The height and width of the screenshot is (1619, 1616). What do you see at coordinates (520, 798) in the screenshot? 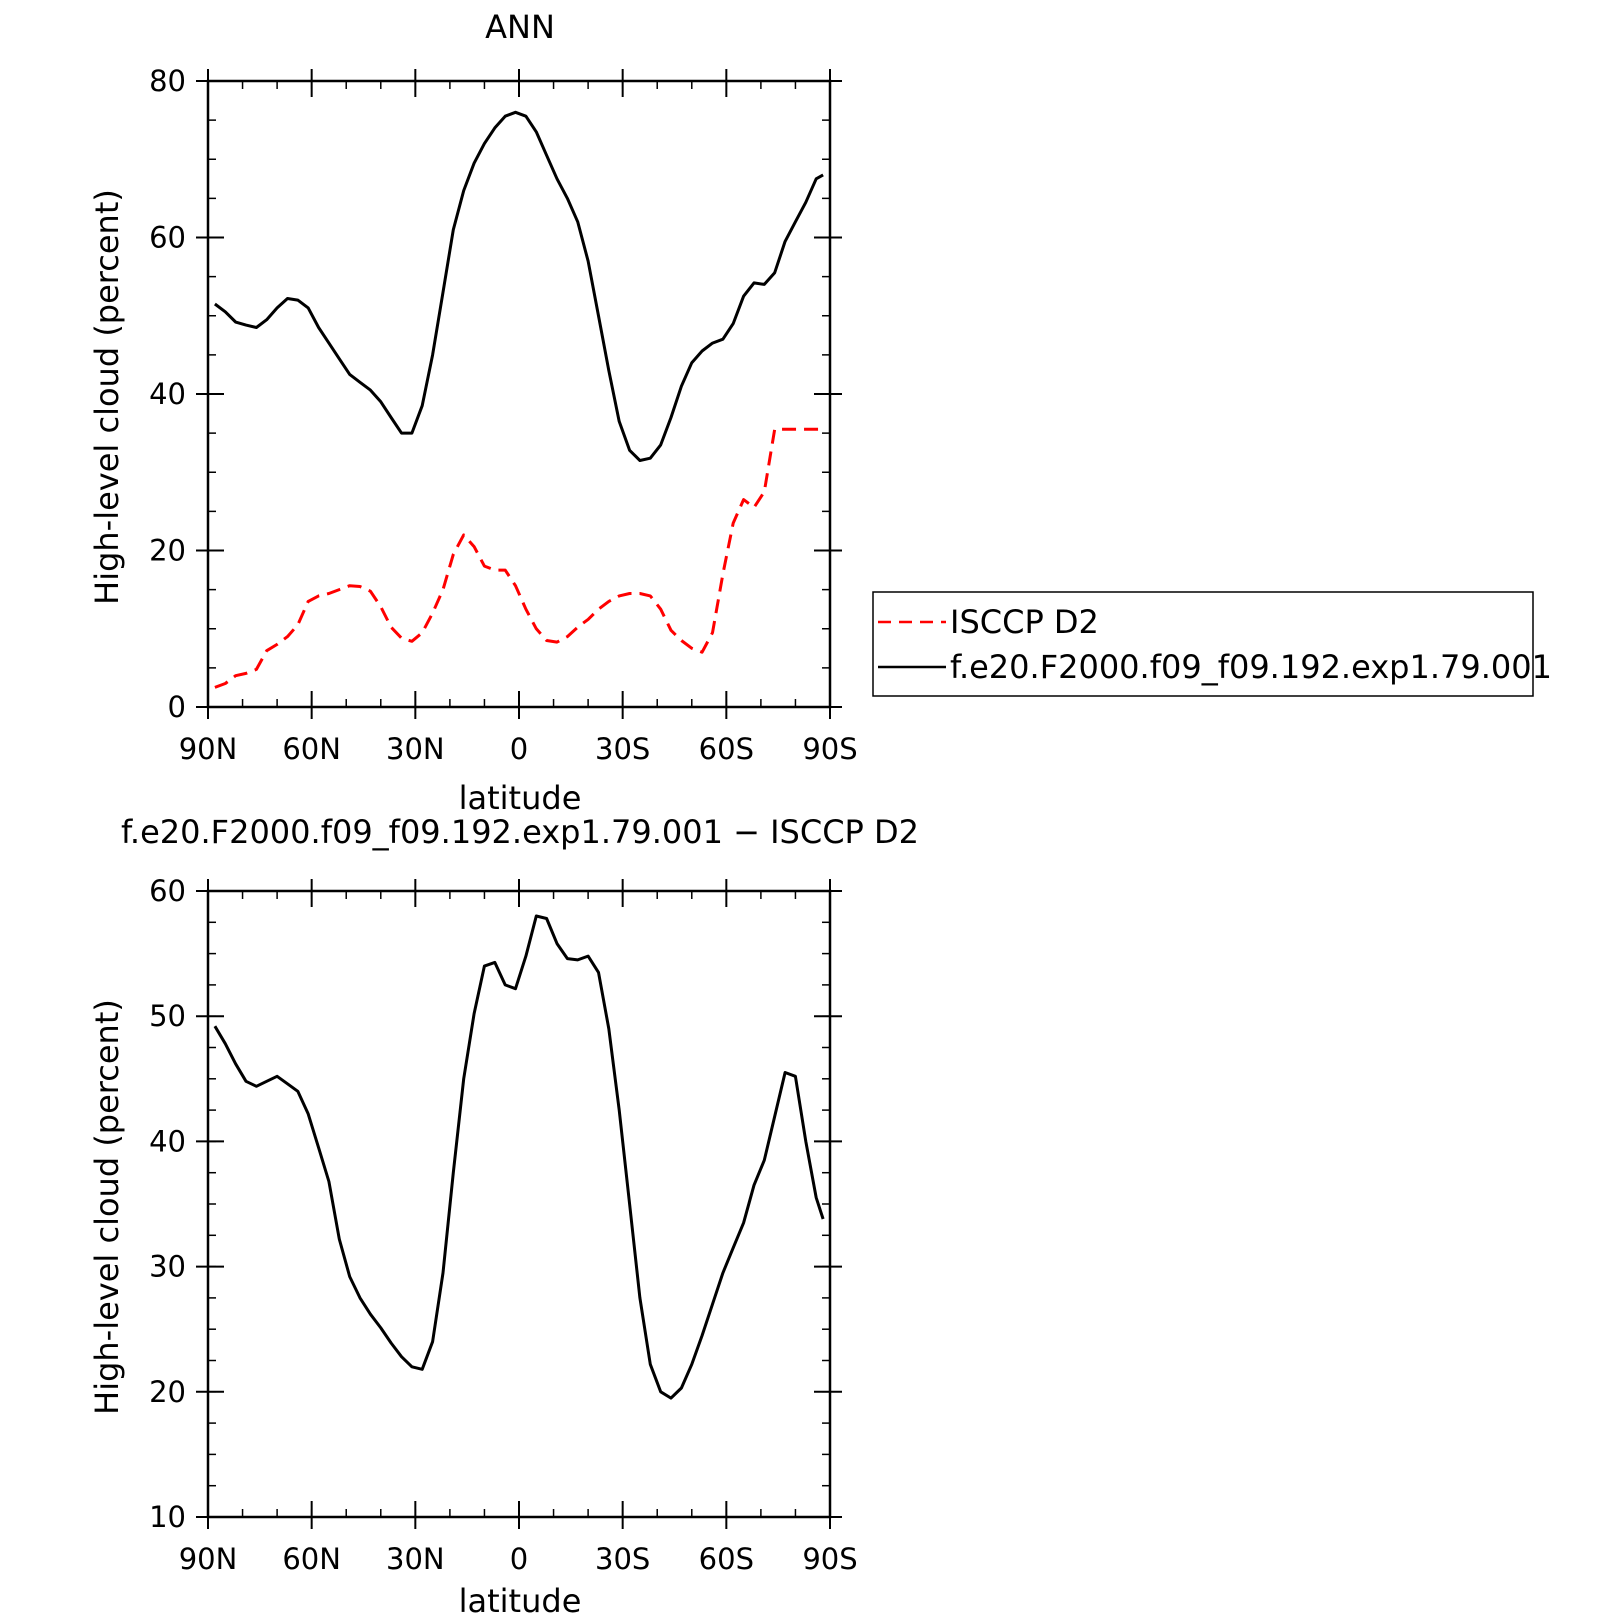
I see `top-x-axis-label: latitude` at bounding box center [520, 798].